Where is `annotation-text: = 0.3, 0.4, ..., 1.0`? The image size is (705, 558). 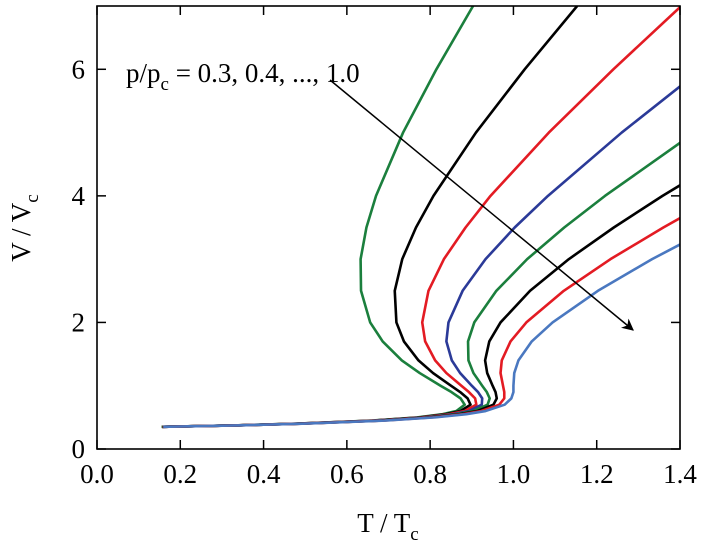
annotation-text: = 0.3, 0.4, ..., 1.0 is located at coordinates (264, 73).